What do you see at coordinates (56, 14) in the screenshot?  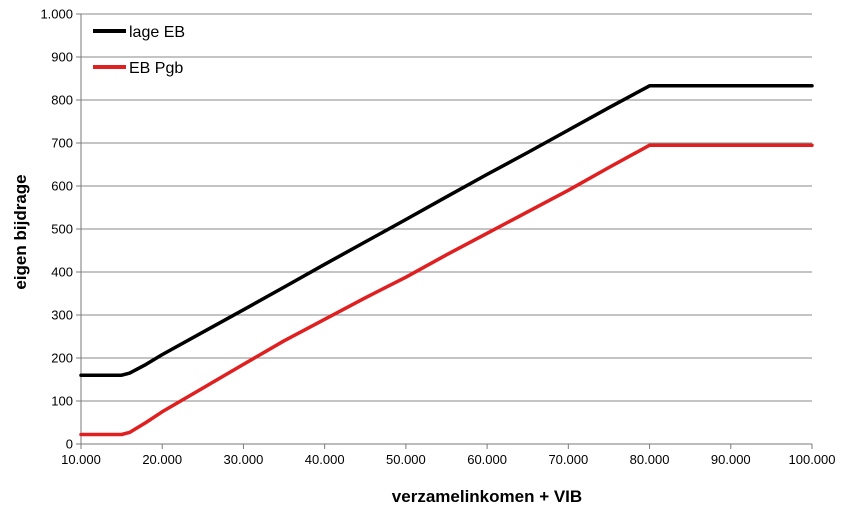 I see `y-tick-label-10: 1.000` at bounding box center [56, 14].